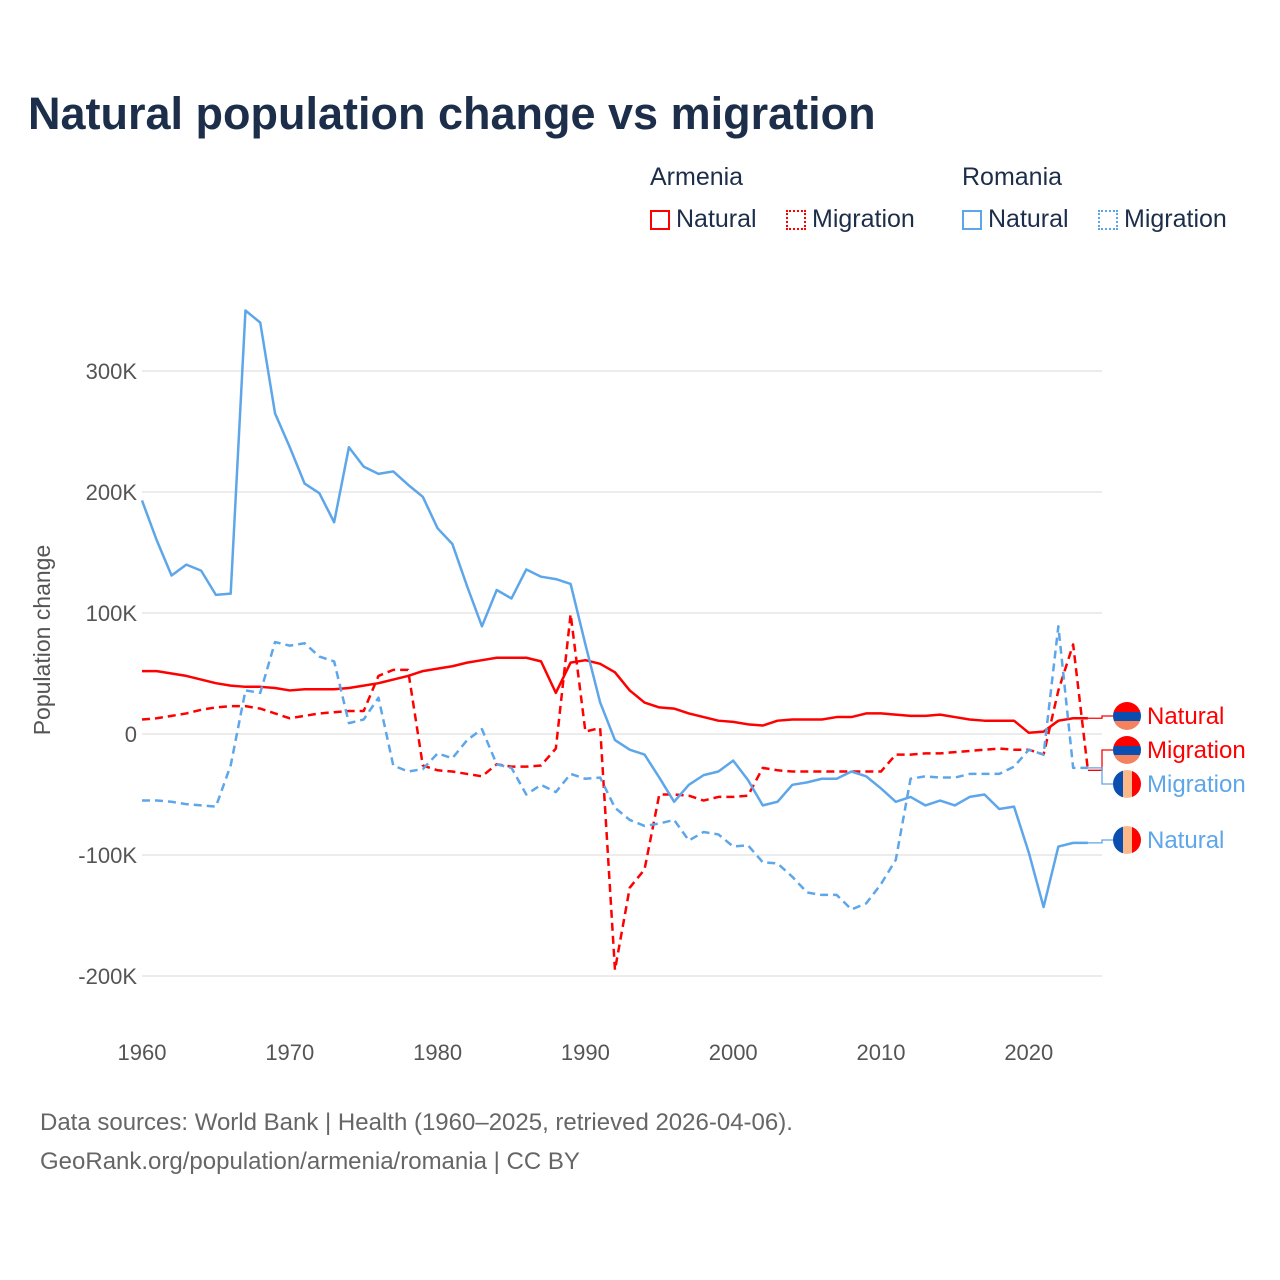 The image size is (1280, 1280). I want to click on legend-group-romania: Romania, so click(1012, 177).